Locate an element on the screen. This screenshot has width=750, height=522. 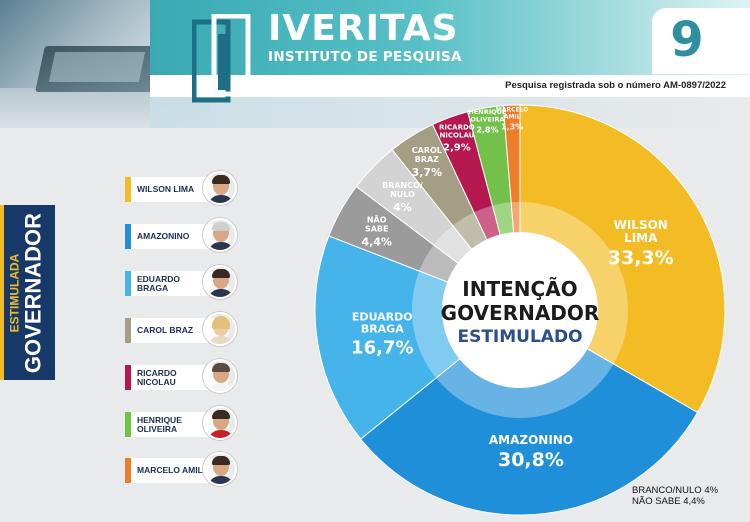
slice-value-marcelo-amil: 1,3% is located at coordinates (512, 126).